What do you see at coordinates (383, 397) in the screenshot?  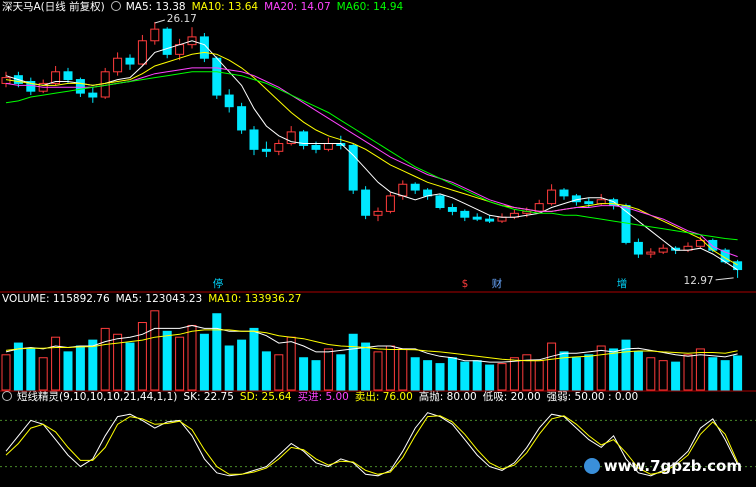 I see `legend-entry: 卖出: 76.00` at bounding box center [383, 397].